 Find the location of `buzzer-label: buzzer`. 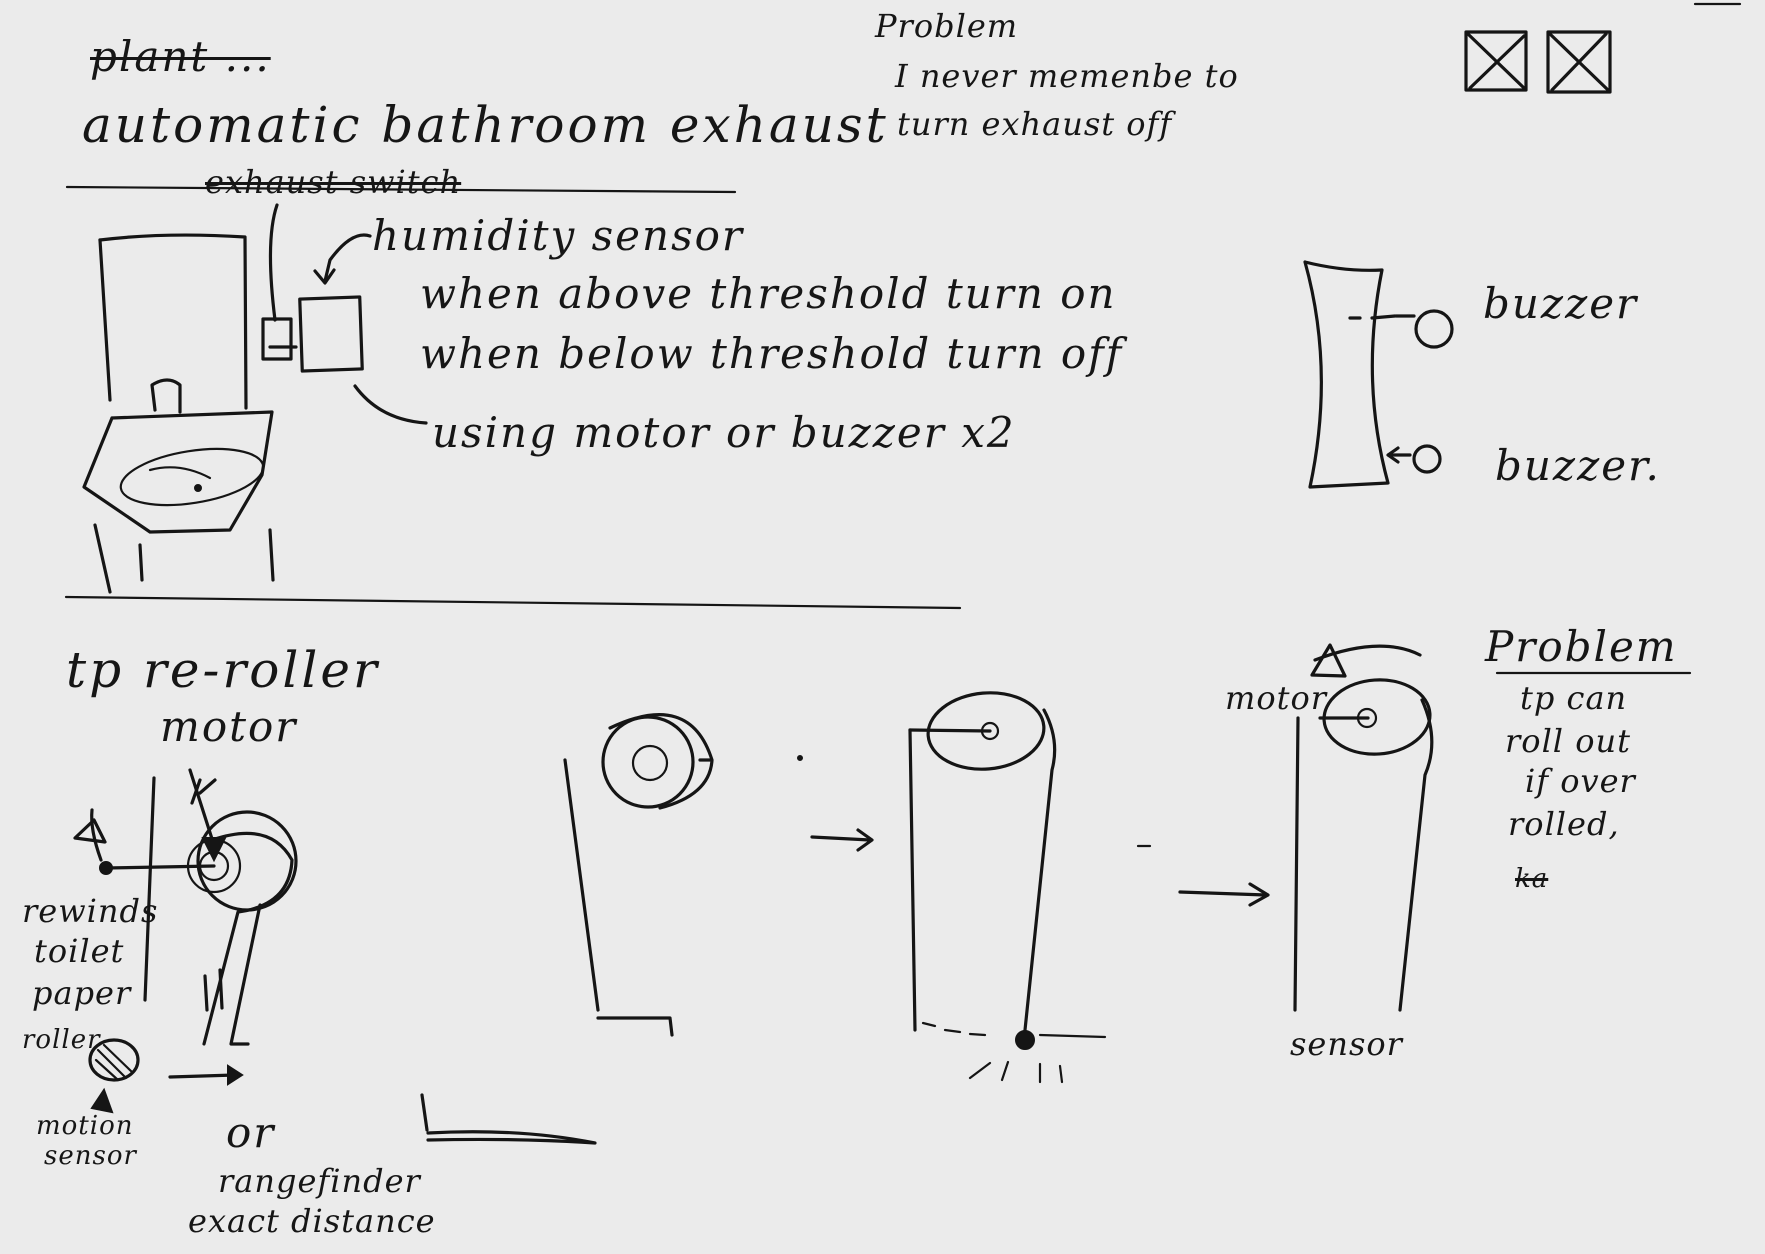

buzzer-label: buzzer is located at coordinates (1561, 303).